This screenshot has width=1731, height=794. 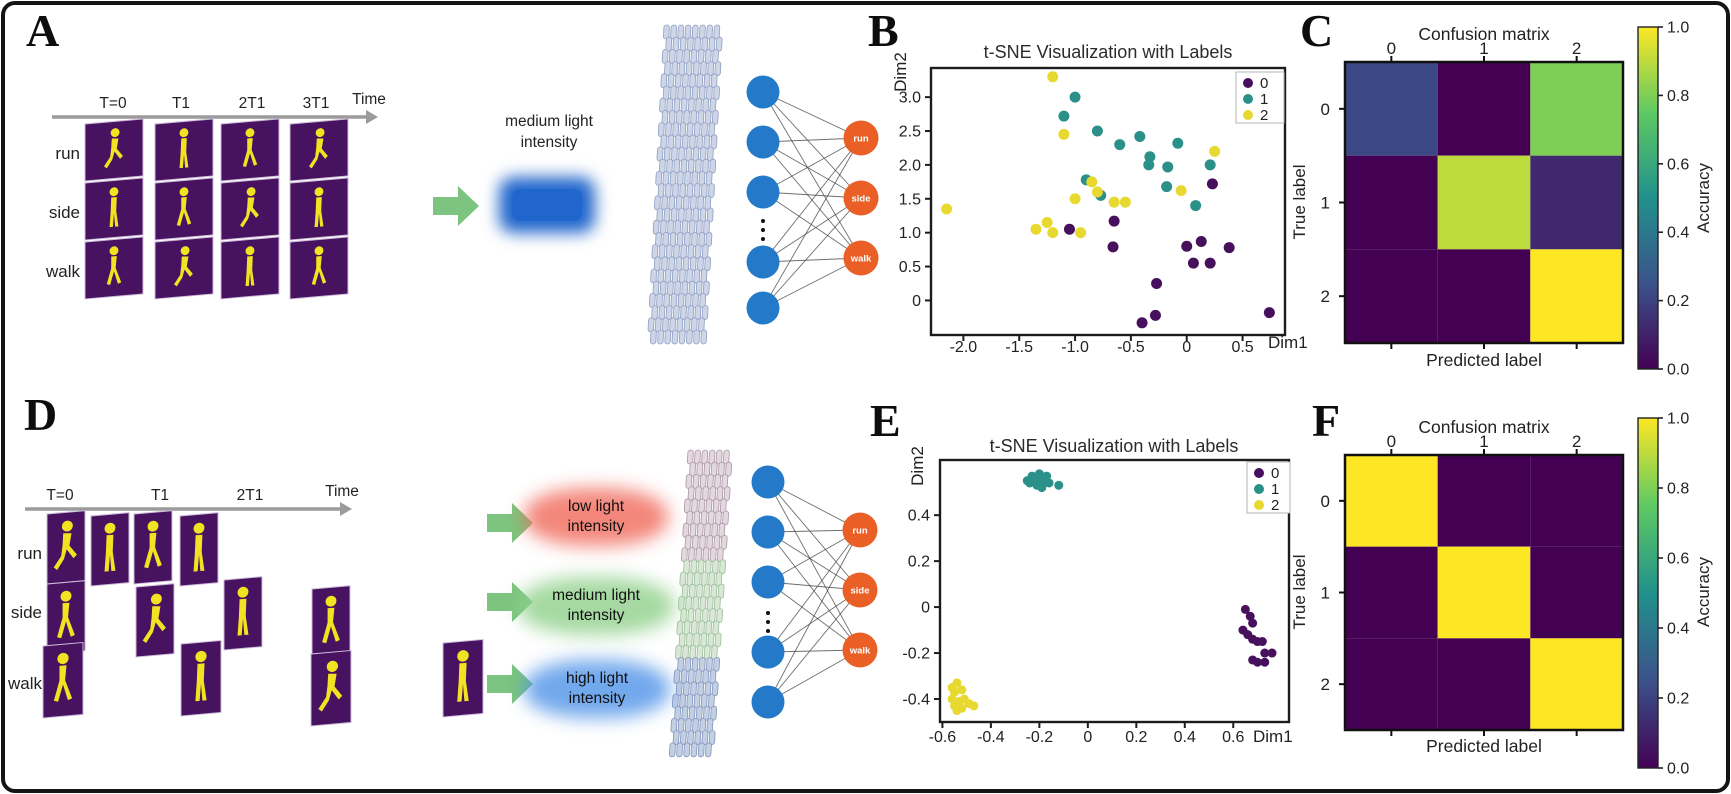 I want to click on row-label: run, so click(x=67, y=153).